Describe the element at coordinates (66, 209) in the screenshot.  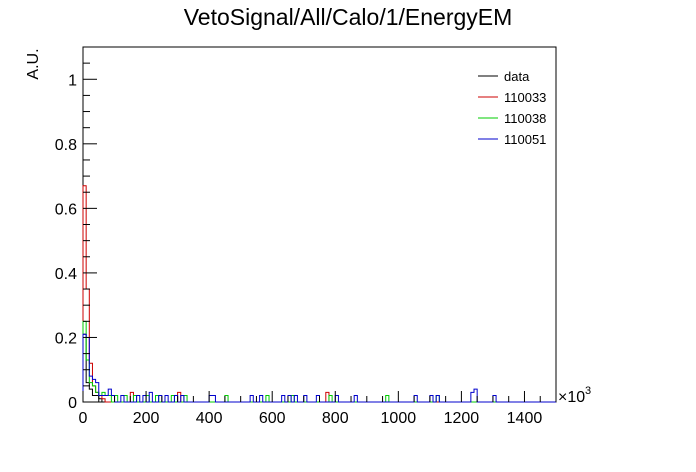
I see `y-tick-label: 0.6` at that location.